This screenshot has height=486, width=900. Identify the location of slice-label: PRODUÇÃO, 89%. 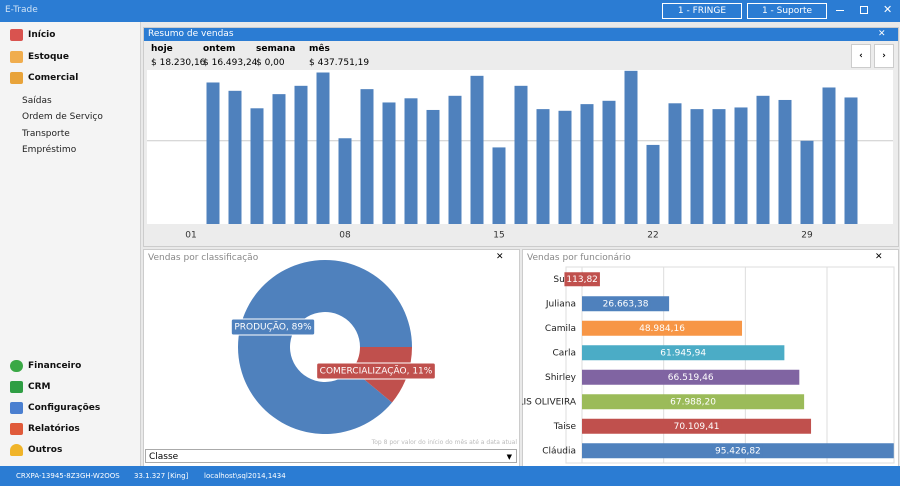
(273, 327).